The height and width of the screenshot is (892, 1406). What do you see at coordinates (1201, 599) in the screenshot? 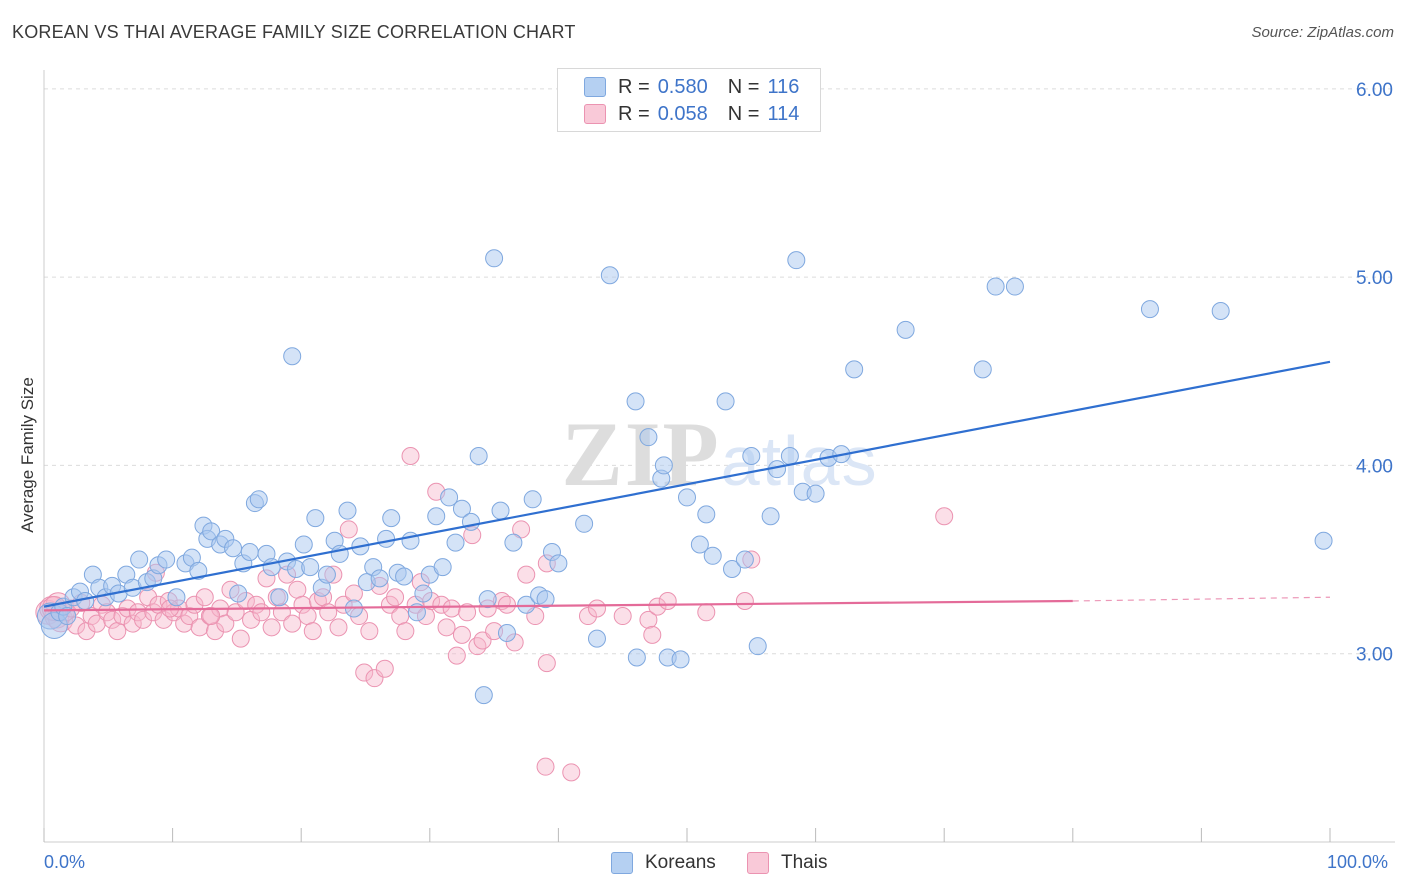
I see `thai-trend-extension` at bounding box center [1201, 599].